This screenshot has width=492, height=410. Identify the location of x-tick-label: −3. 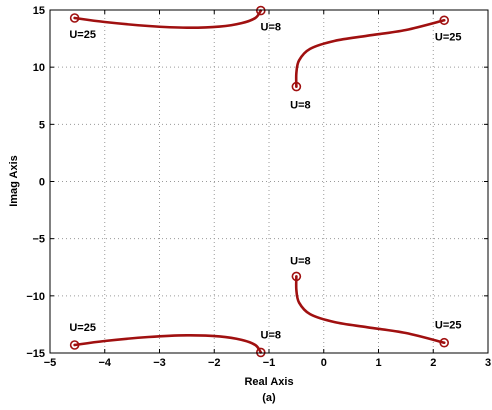
(159, 363).